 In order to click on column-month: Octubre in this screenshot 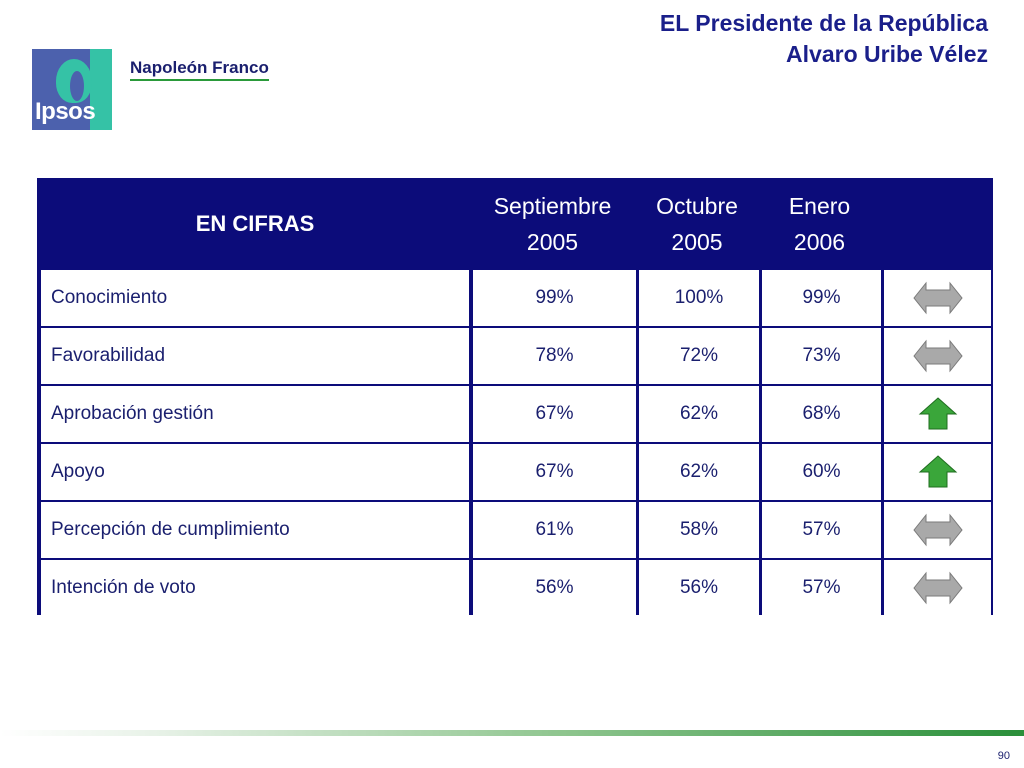, I will do `click(697, 206)`.